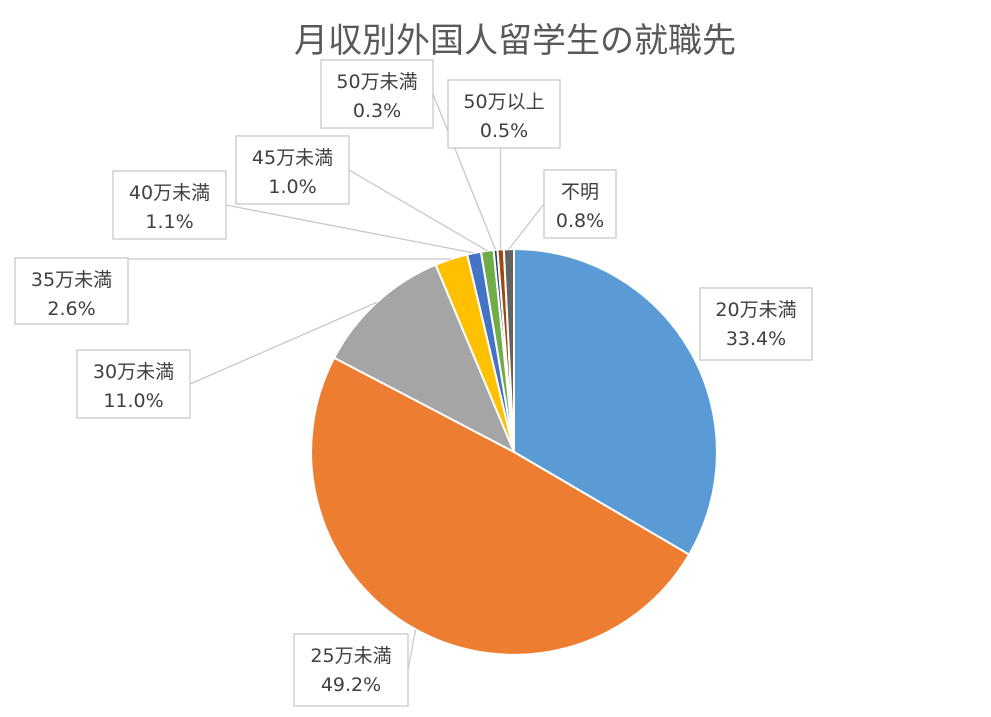 Image resolution: width=991 pixels, height=717 pixels. What do you see at coordinates (755, 310) in the screenshot?
I see `data-label-category: 20万未満` at bounding box center [755, 310].